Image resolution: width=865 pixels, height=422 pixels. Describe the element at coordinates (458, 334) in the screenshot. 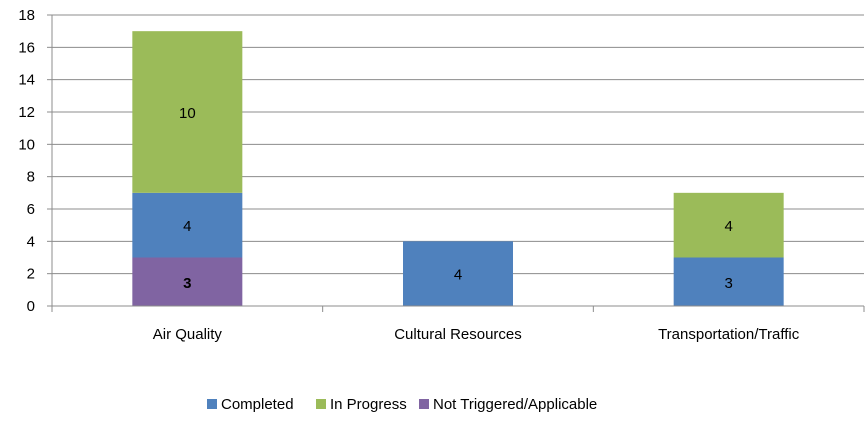

I see `x-tick-label: Cultural Resources` at that location.